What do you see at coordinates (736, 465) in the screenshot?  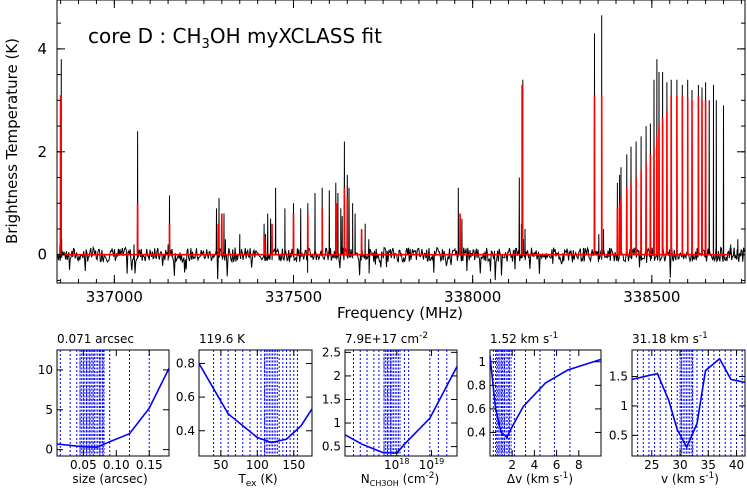 I see `panel-x-tick-label: 40` at bounding box center [736, 465].